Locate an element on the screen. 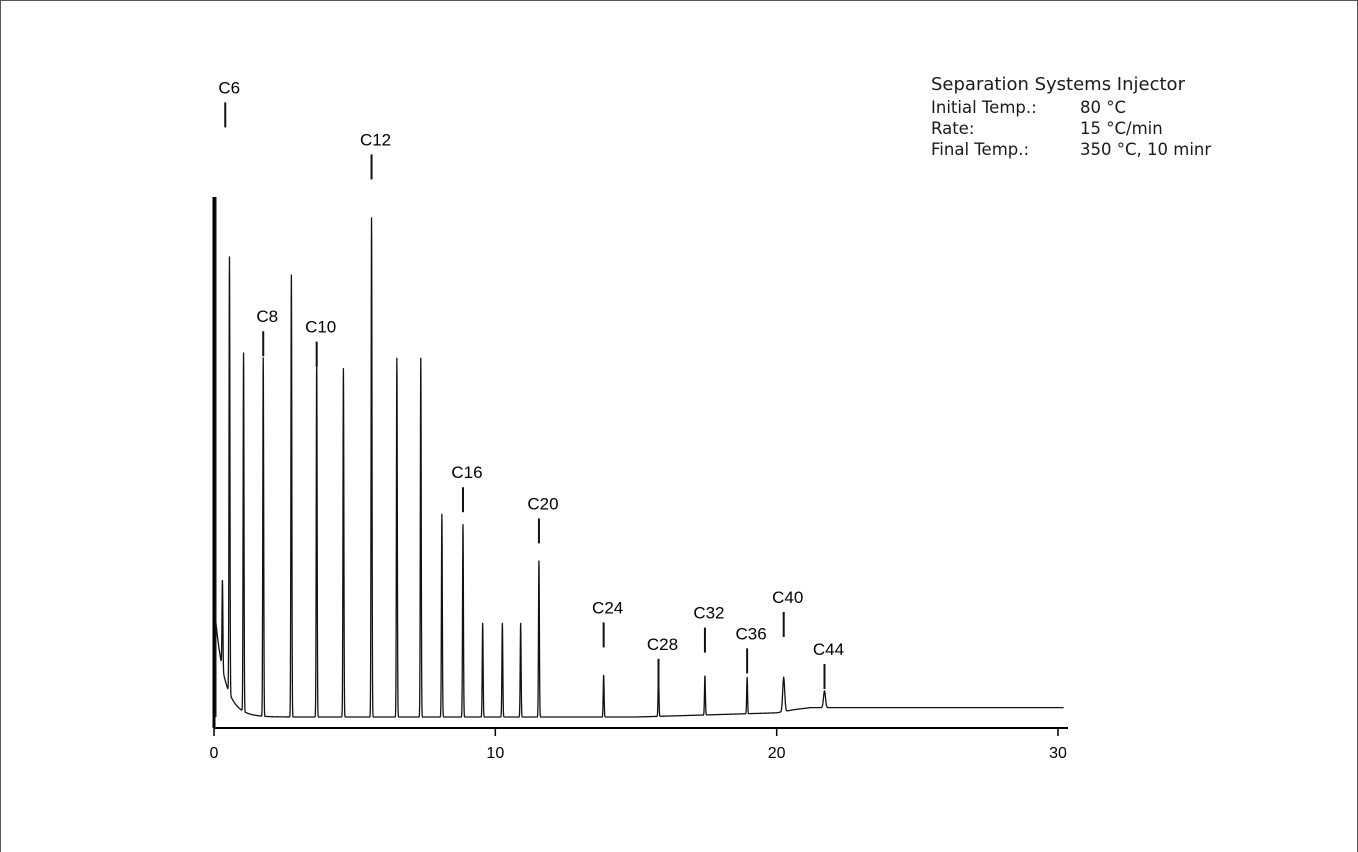 The width and height of the screenshot is (1358, 852). info-row-rate: Rate: 15 °C/min is located at coordinates (1058, 129).